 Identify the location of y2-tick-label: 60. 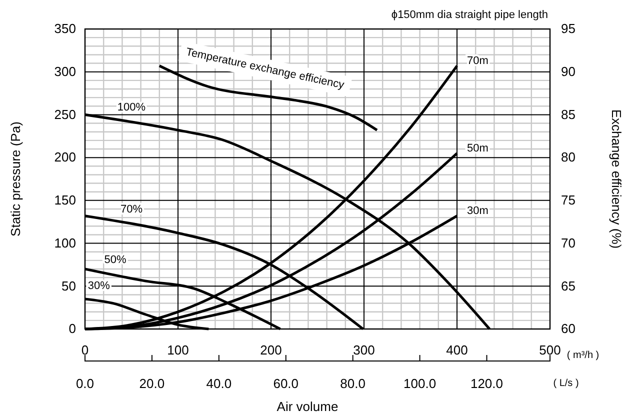
(568, 328).